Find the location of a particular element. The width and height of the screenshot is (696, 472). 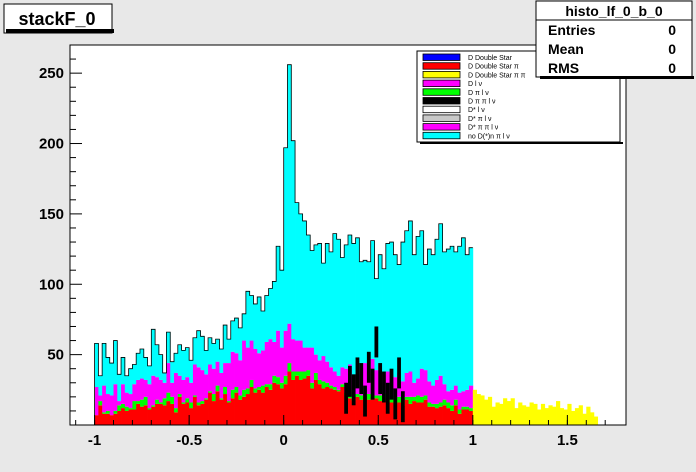

x-tick-label: -1 is located at coordinates (94, 440).